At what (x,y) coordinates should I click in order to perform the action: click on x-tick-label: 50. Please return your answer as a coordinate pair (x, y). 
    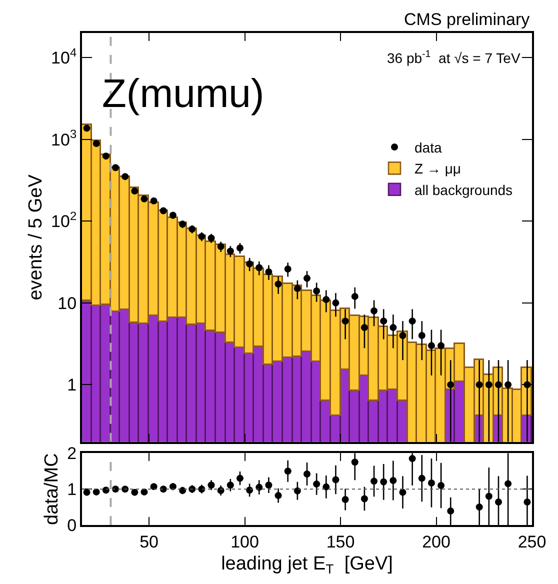
    Looking at the image, I should click on (149, 542).